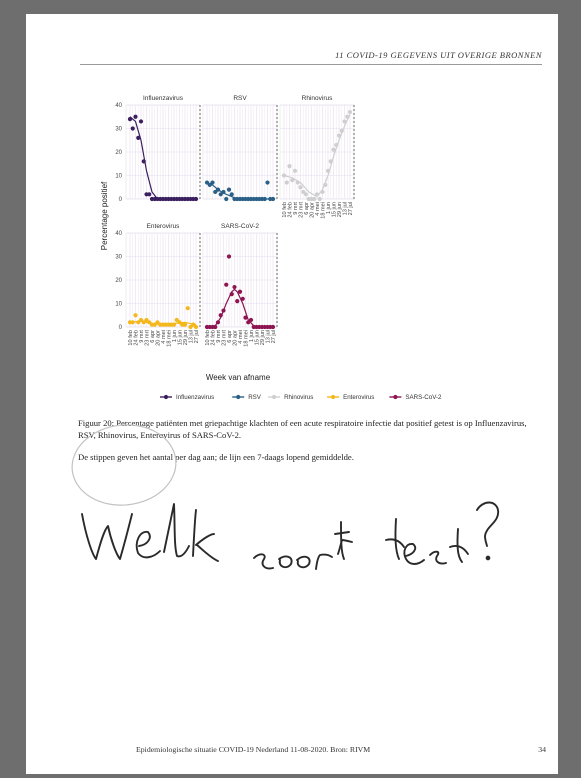 This screenshot has height=778, width=581. What do you see at coordinates (317, 148) in the screenshot?
I see `panel-rhinovirus: Rhinovirus` at bounding box center [317, 148].